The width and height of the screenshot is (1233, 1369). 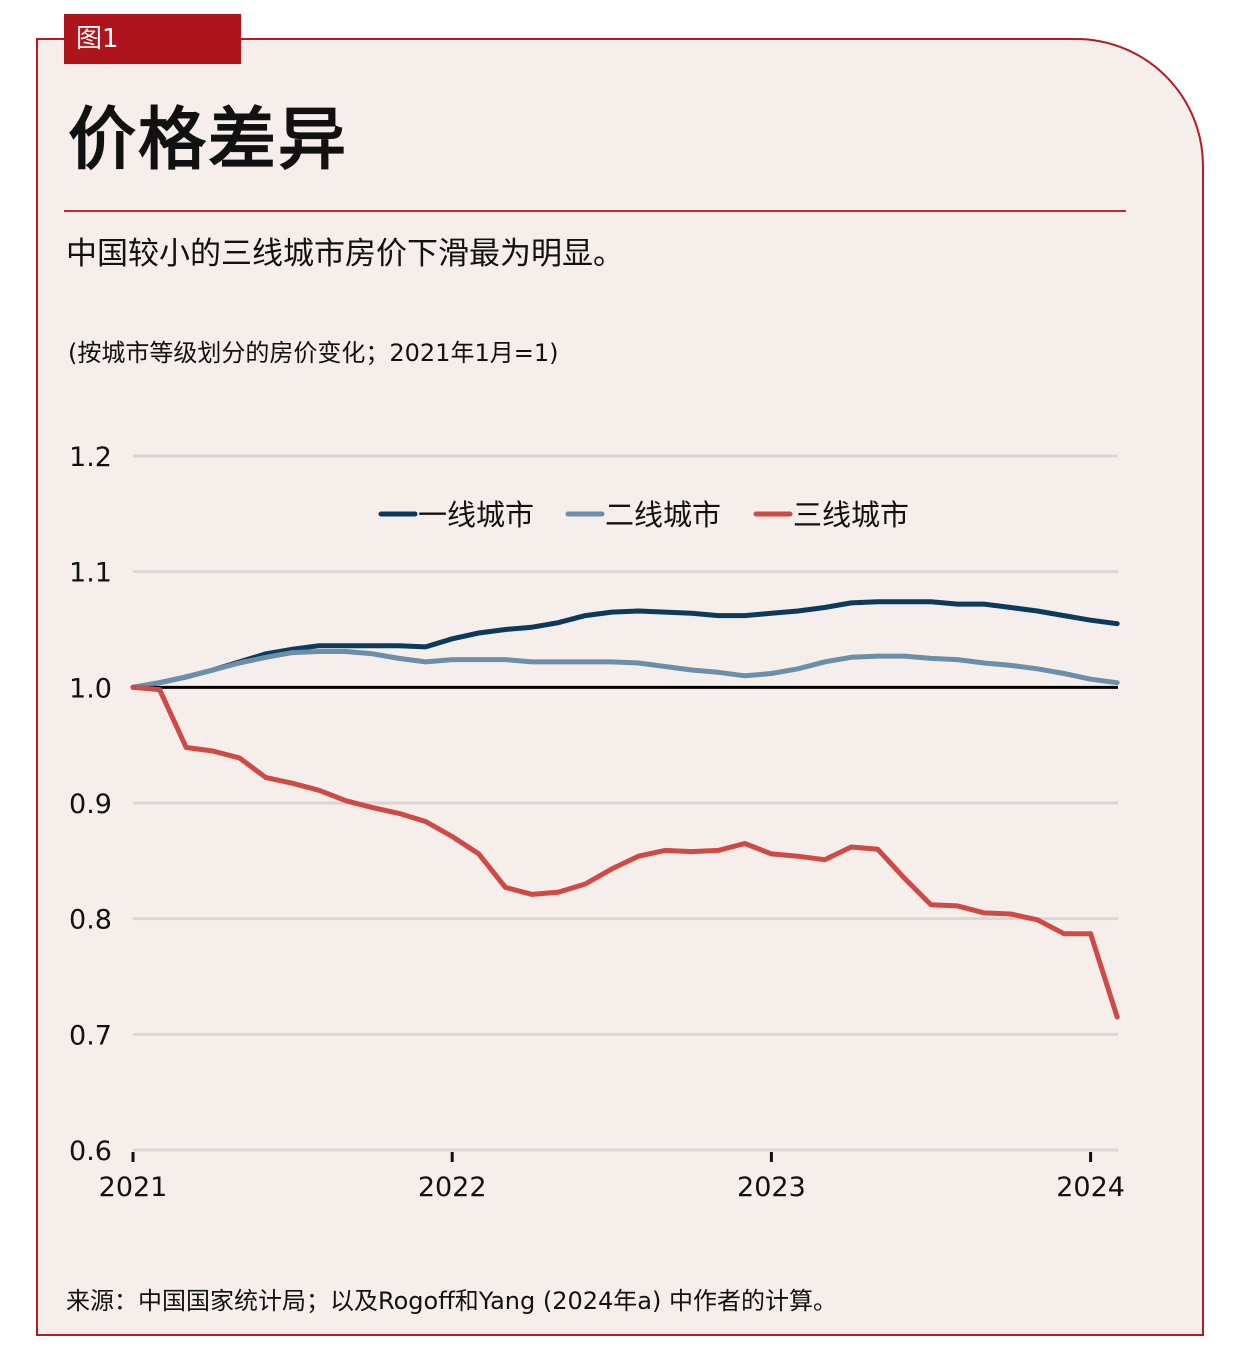 What do you see at coordinates (152, 39) in the screenshot?
I see `figure-label: 图1` at bounding box center [152, 39].